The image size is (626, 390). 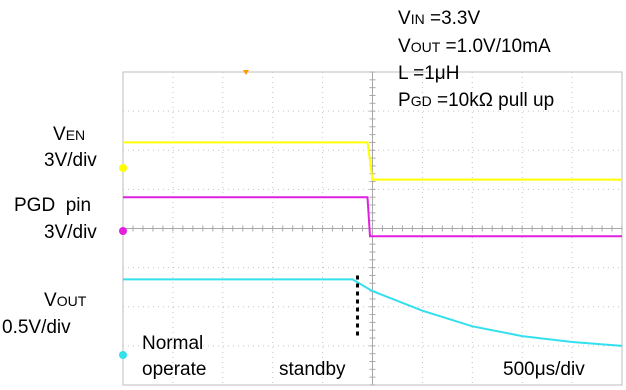 What do you see at coordinates (372, 161) in the screenshot?
I see `ven-trace` at bounding box center [372, 161].